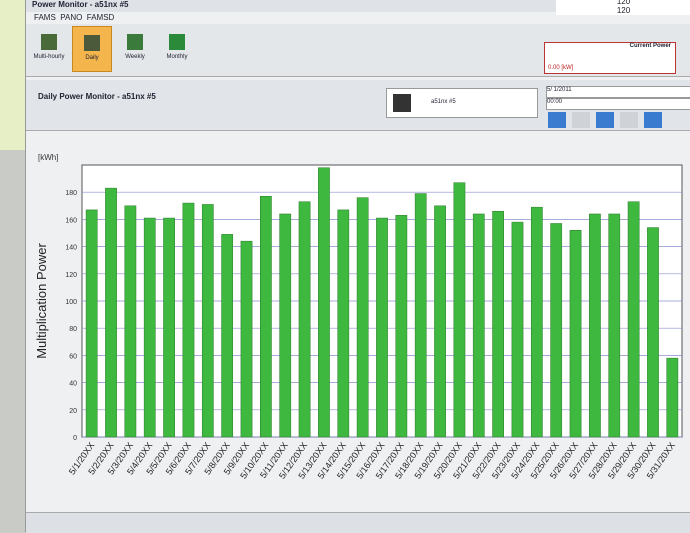 Image resolution: width=690 pixels, height=533 pixels. I want to click on time-field: 00:00, so click(618, 104).